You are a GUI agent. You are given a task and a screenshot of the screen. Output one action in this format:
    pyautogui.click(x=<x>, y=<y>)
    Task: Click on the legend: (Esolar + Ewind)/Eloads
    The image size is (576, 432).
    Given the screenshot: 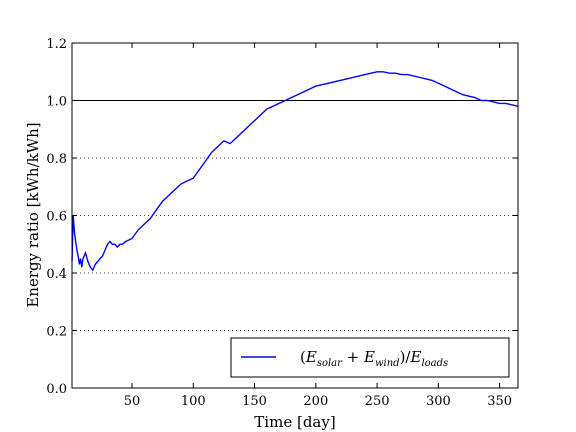 What is the action you would take?
    pyautogui.click(x=370, y=357)
    